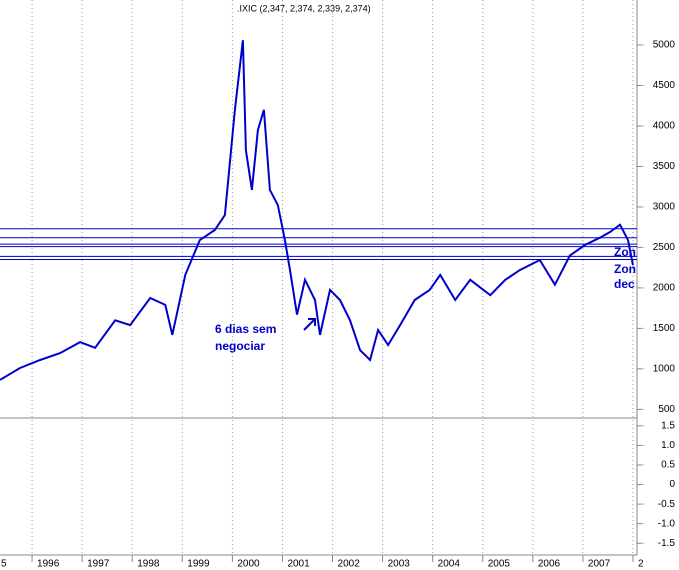 The image size is (679, 570). Describe the element at coordinates (624, 284) in the screenshot. I see `annotation: dec` at that location.